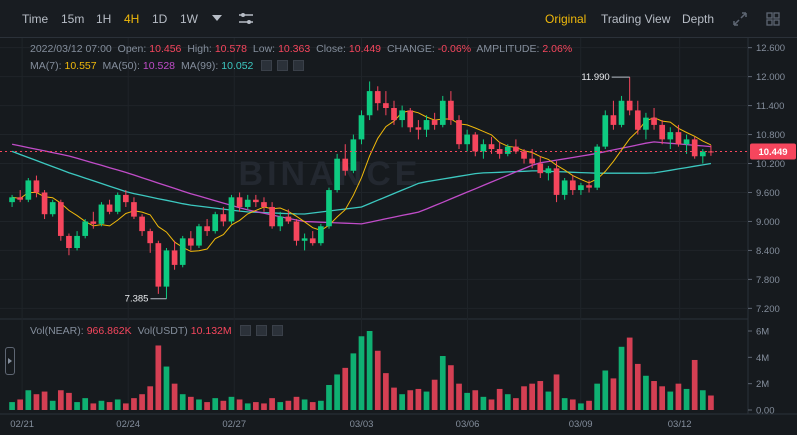  What do you see at coordinates (299, 65) in the screenshot?
I see `ma-close-icon` at bounding box center [299, 65].